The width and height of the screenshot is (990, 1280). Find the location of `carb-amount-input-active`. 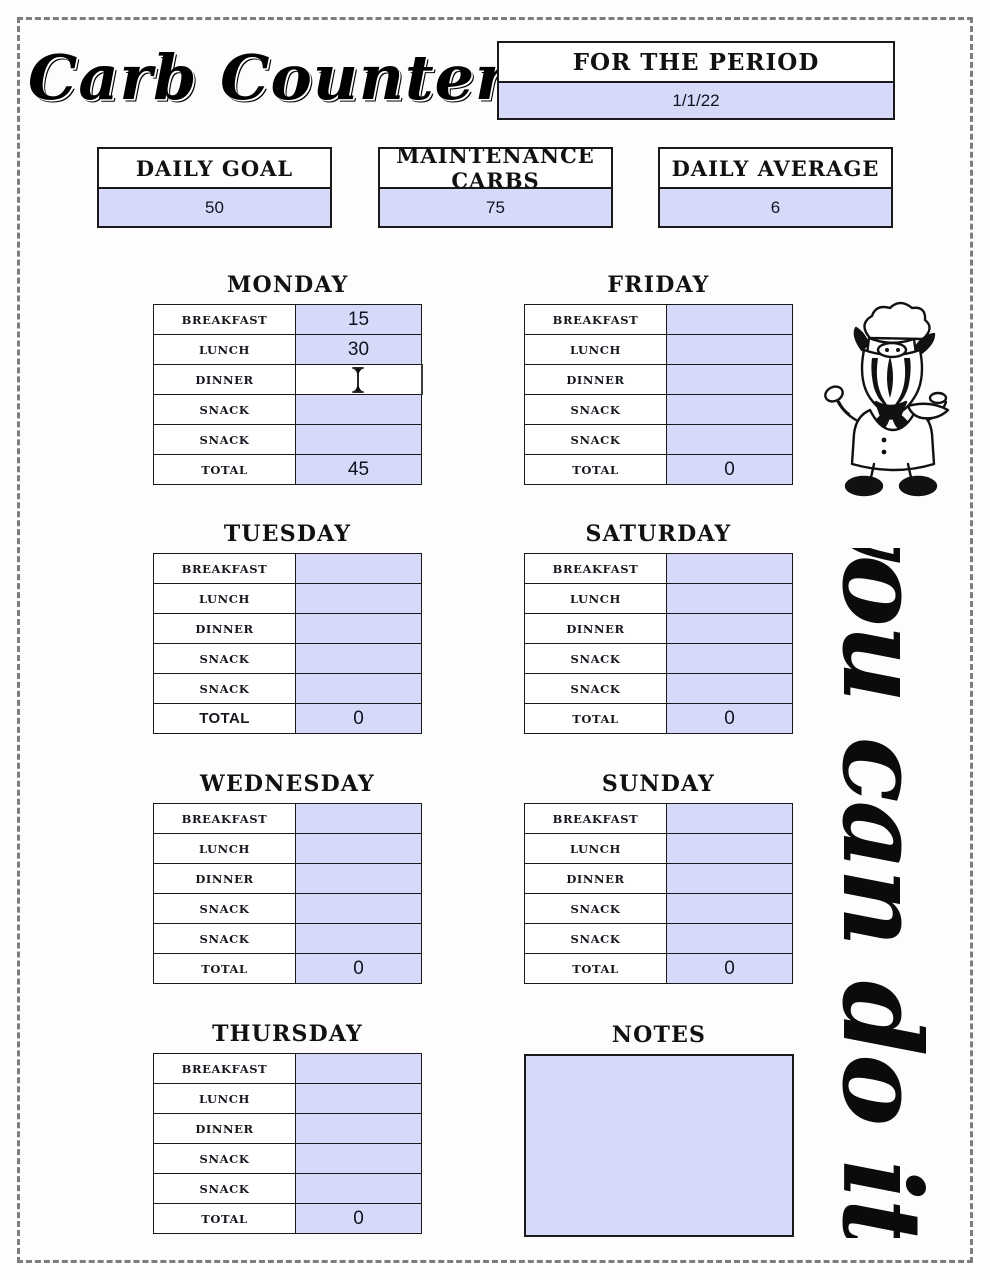

carb-amount-input-active is located at coordinates (359, 379).